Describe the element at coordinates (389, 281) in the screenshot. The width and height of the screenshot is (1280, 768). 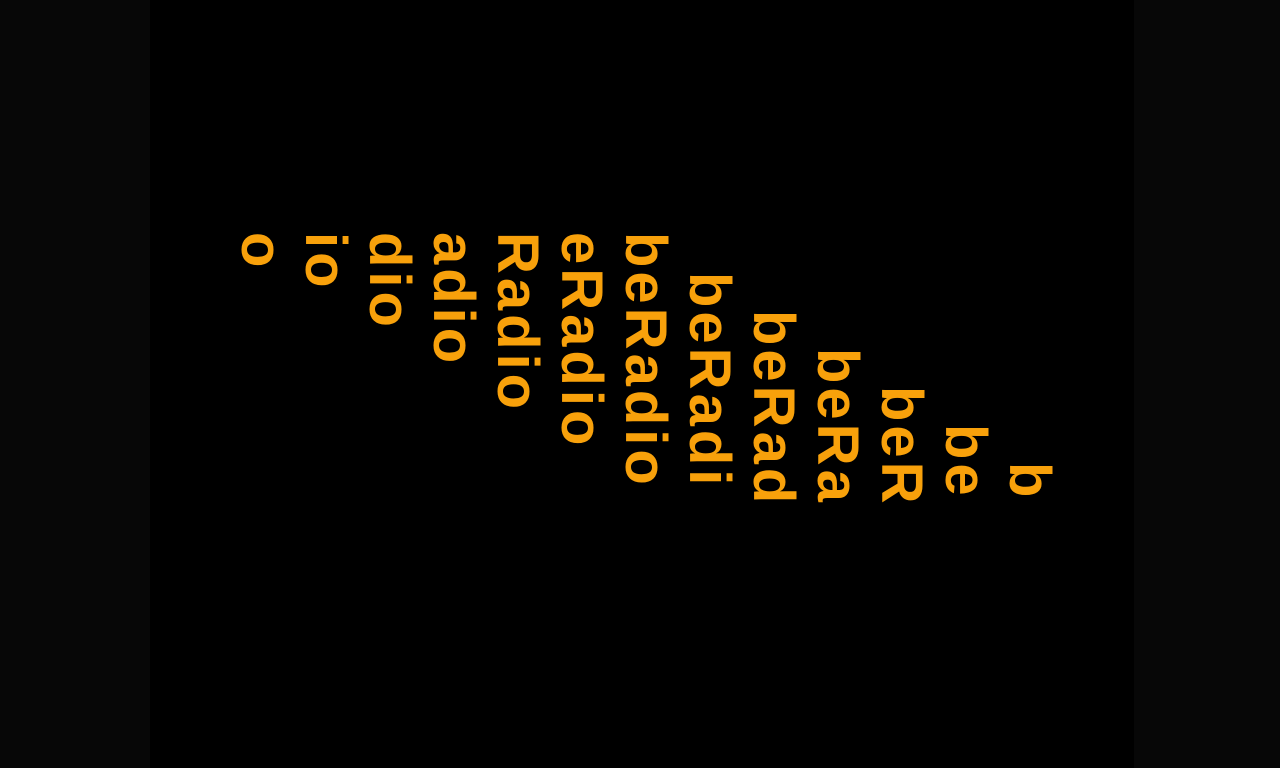
I see `logo-frame-11: dio` at that location.